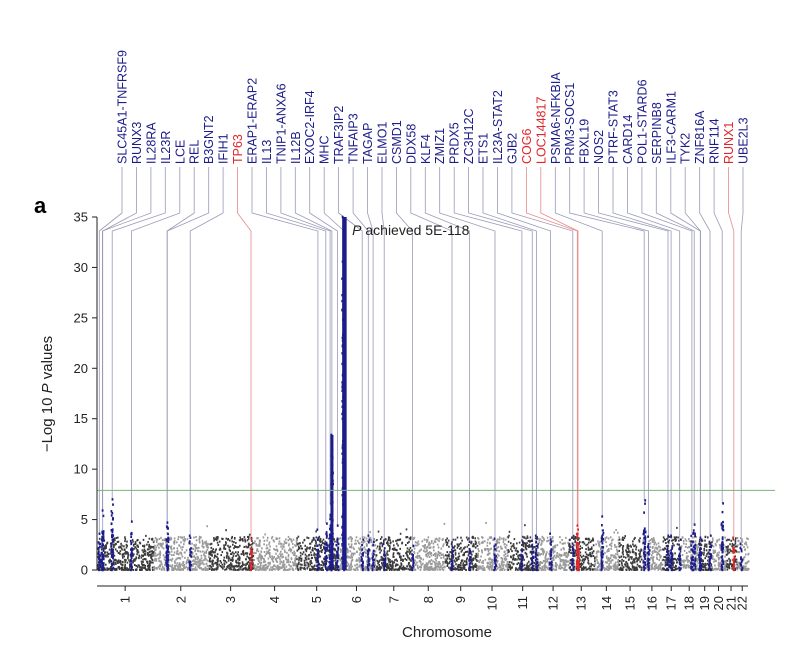  Describe the element at coordinates (718, 335) in the screenshot. I see `leader-line` at that location.